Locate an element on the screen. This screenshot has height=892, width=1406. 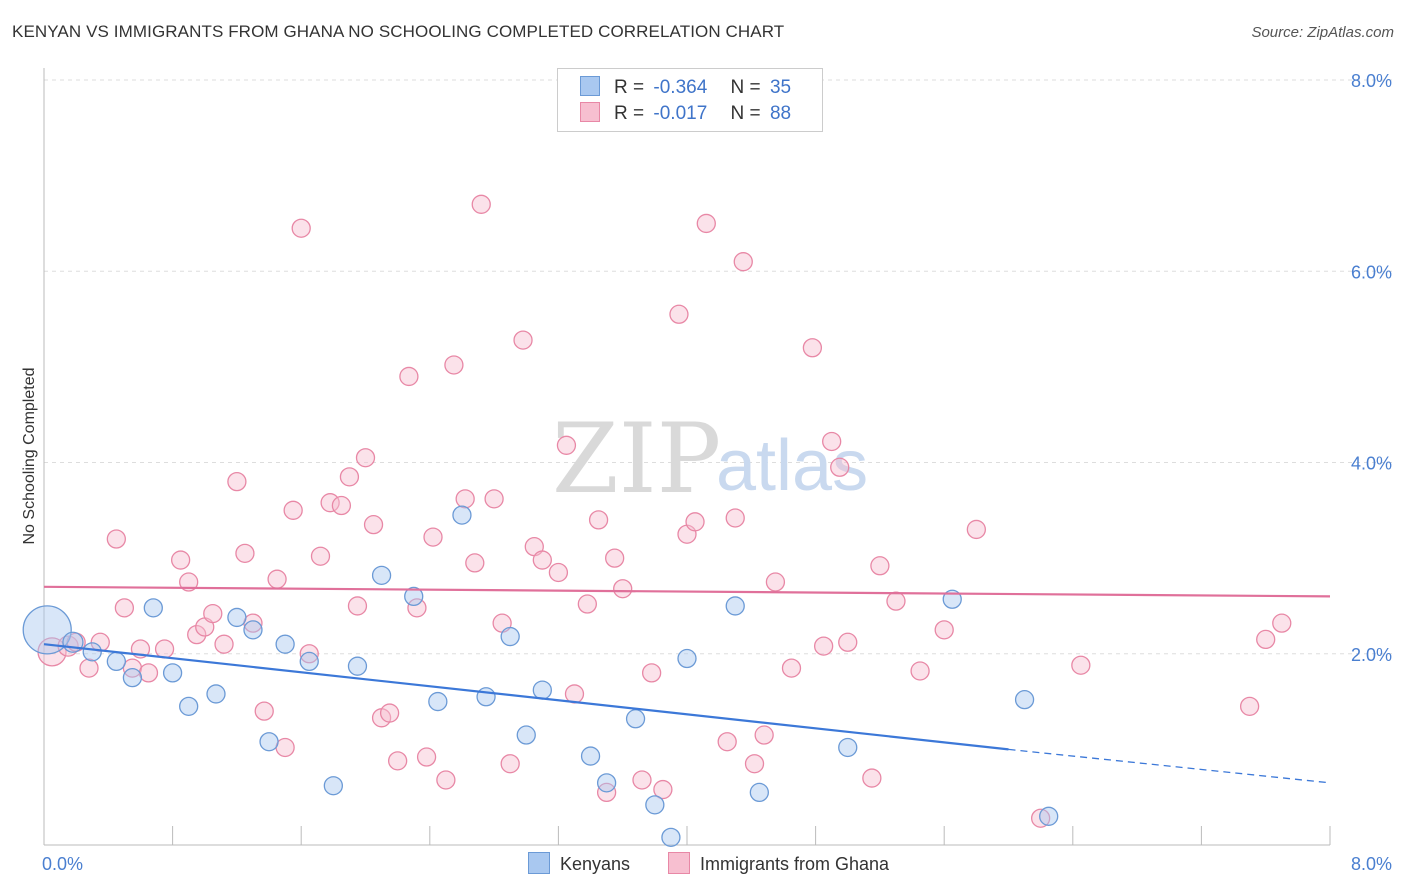
legend-row-kenyans: R = -0.364 N = 35 is located at coordinates (685, 88).